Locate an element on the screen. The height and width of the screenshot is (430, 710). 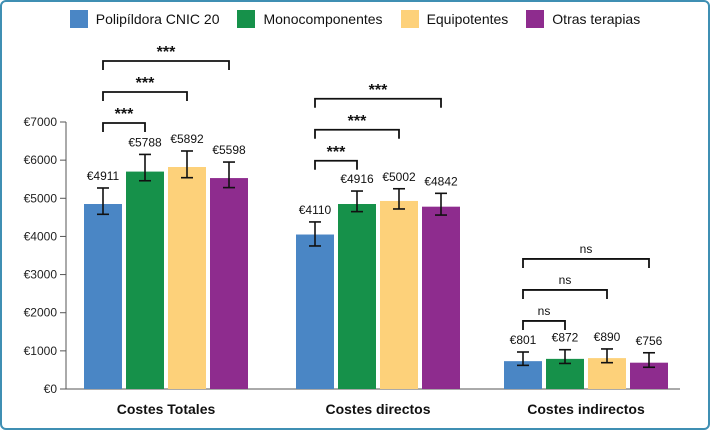
legend-item-equipotentes: Equipotentes is located at coordinates (454, 19).